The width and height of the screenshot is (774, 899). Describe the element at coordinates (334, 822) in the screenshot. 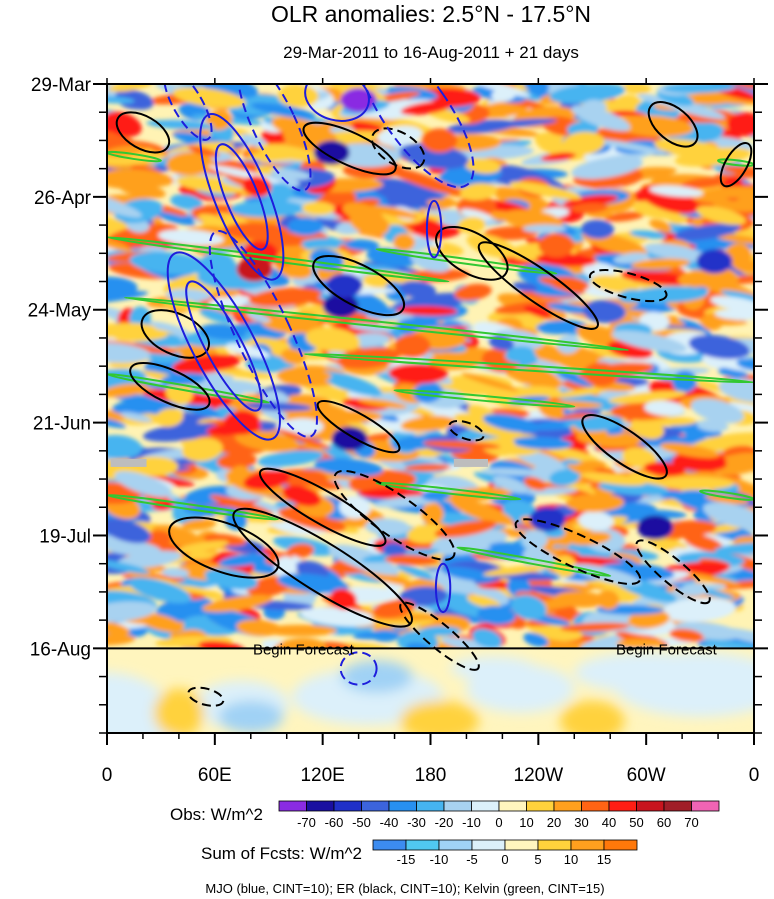

I see `obs-colorbar-level: -60` at that location.